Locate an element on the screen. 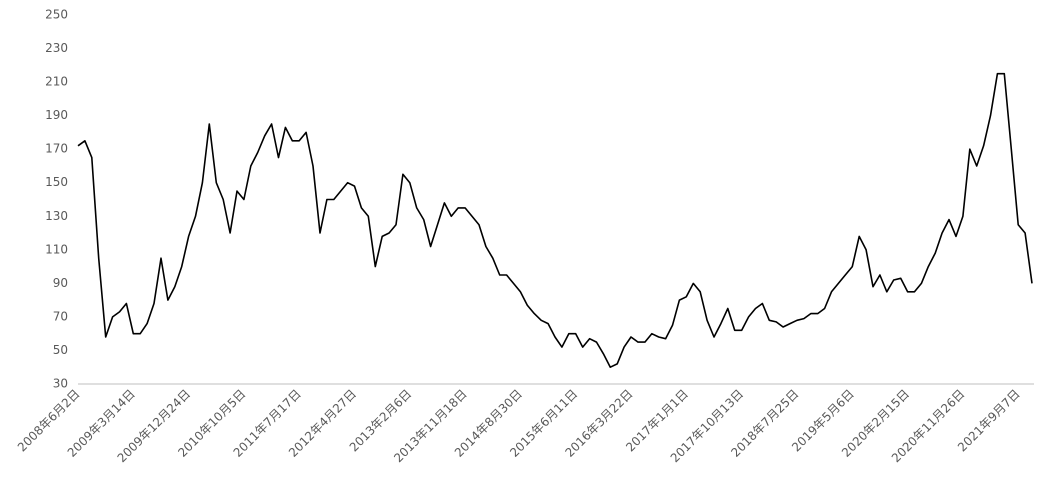  y-tick-label: 210 is located at coordinates (56, 82).